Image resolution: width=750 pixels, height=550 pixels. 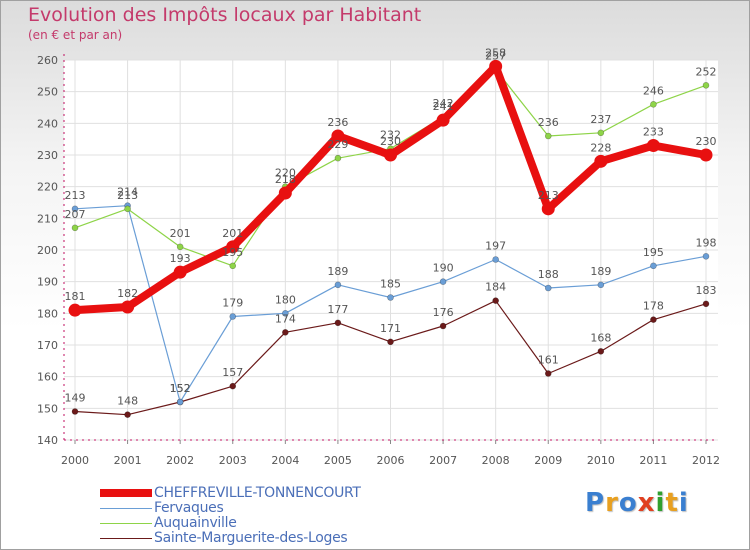 What do you see at coordinates (600, 119) in the screenshot?
I see `data-label-auquainville: 237` at bounding box center [600, 119].